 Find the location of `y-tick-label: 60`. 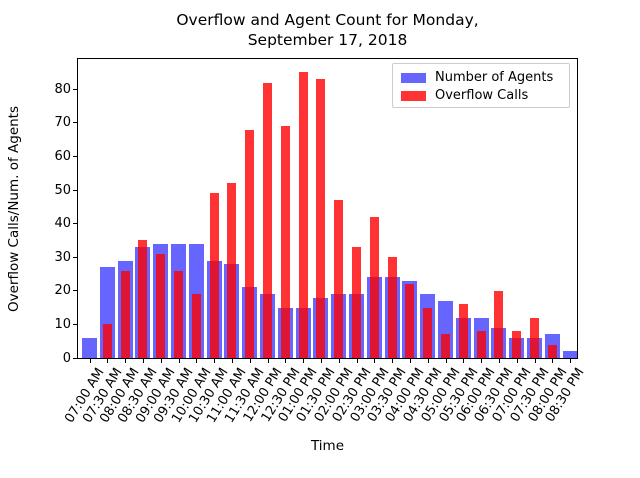

y-tick-label: 60 is located at coordinates (62, 156).